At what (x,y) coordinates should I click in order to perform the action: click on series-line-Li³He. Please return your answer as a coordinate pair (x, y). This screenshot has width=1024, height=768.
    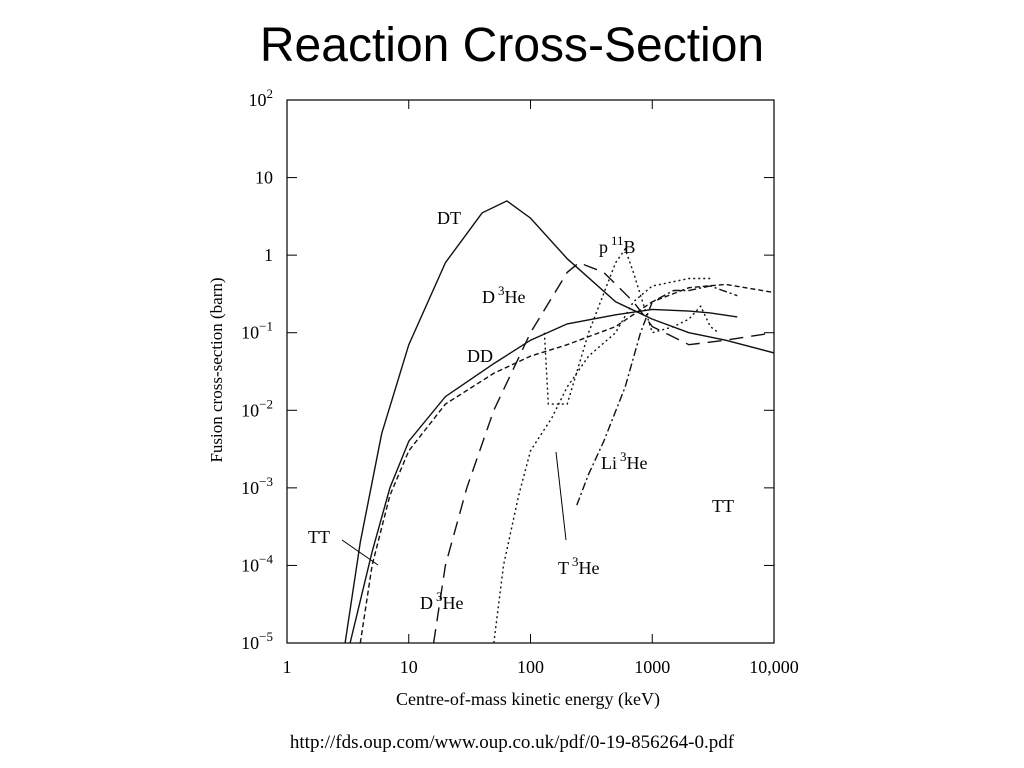
    Looking at the image, I should click on (657, 395).